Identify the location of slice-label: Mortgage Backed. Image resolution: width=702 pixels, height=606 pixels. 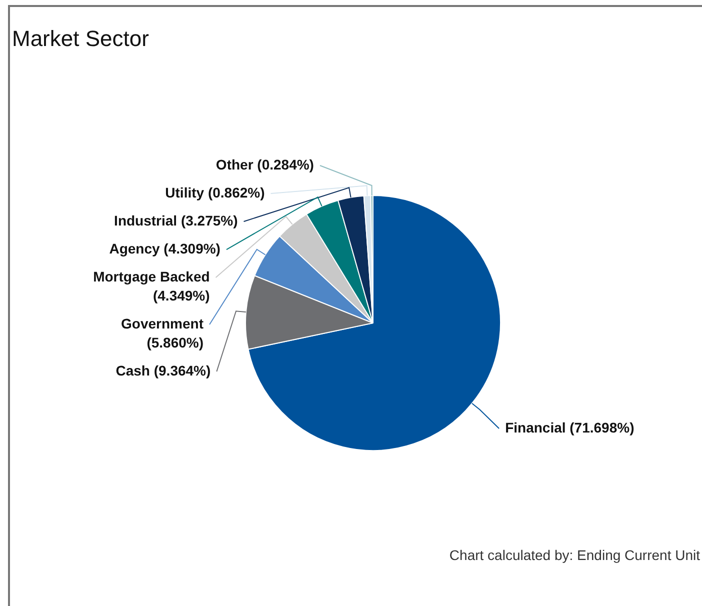
(151, 276).